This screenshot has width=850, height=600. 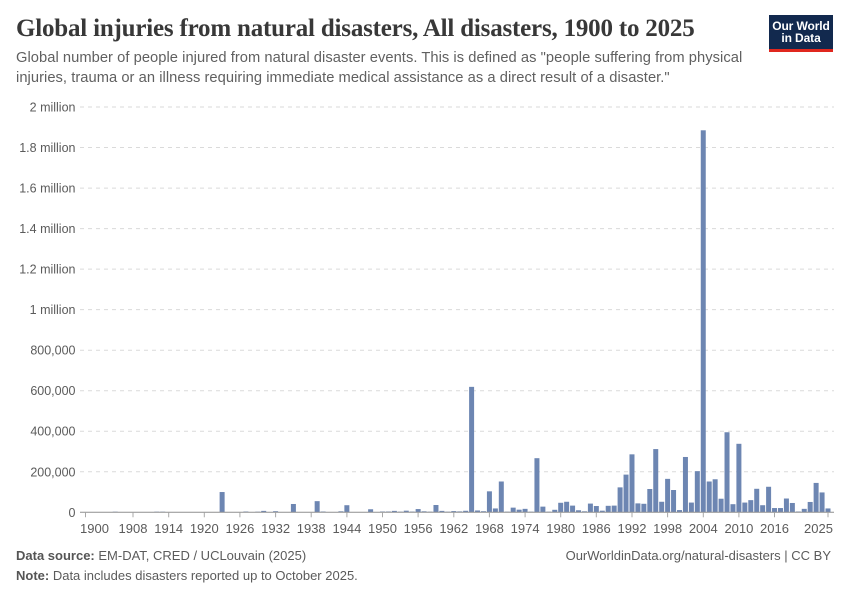 What do you see at coordinates (72, 513) in the screenshot?
I see `svg-text: 0` at bounding box center [72, 513].